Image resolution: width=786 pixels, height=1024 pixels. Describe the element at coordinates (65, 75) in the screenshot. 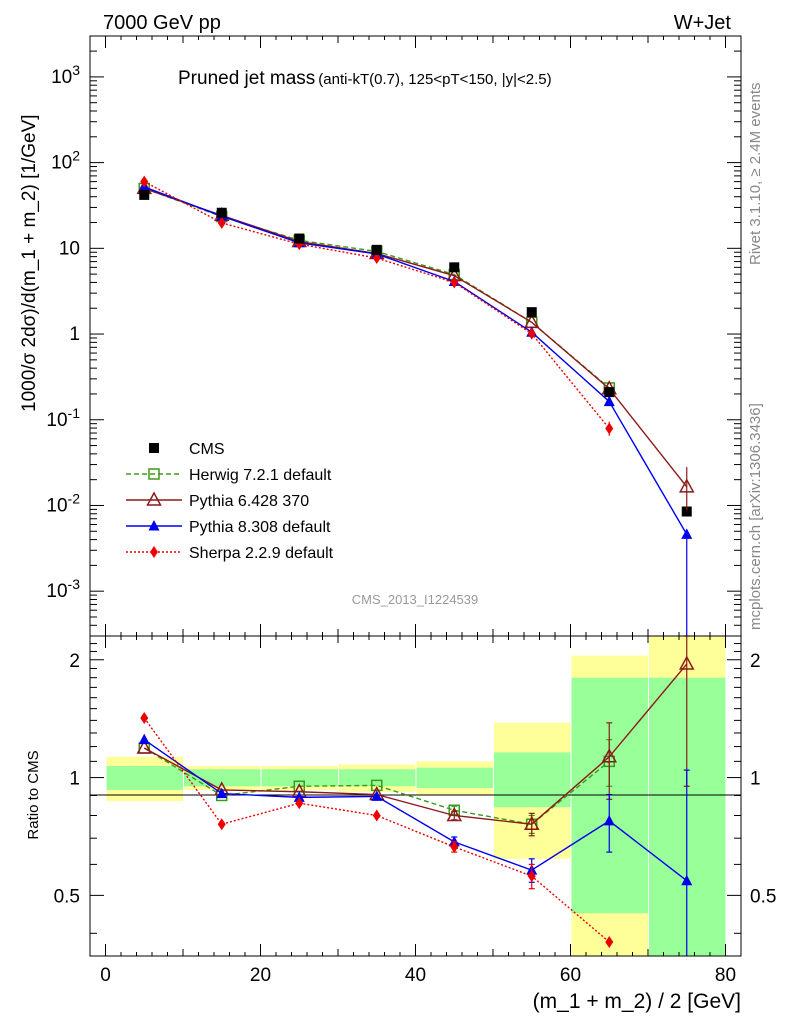

I see `y-tick-label: 10³` at that location.